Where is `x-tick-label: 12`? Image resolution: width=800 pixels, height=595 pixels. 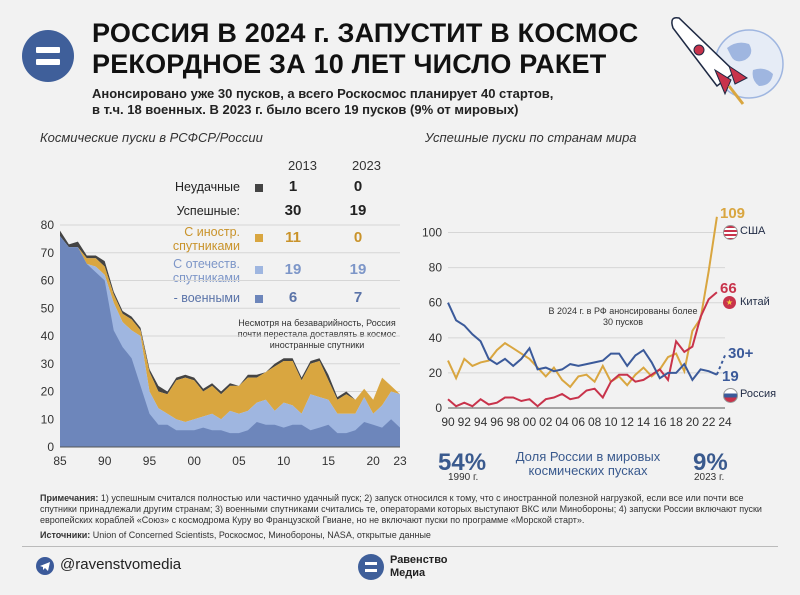 x-tick-label: 12 is located at coordinates (628, 422).